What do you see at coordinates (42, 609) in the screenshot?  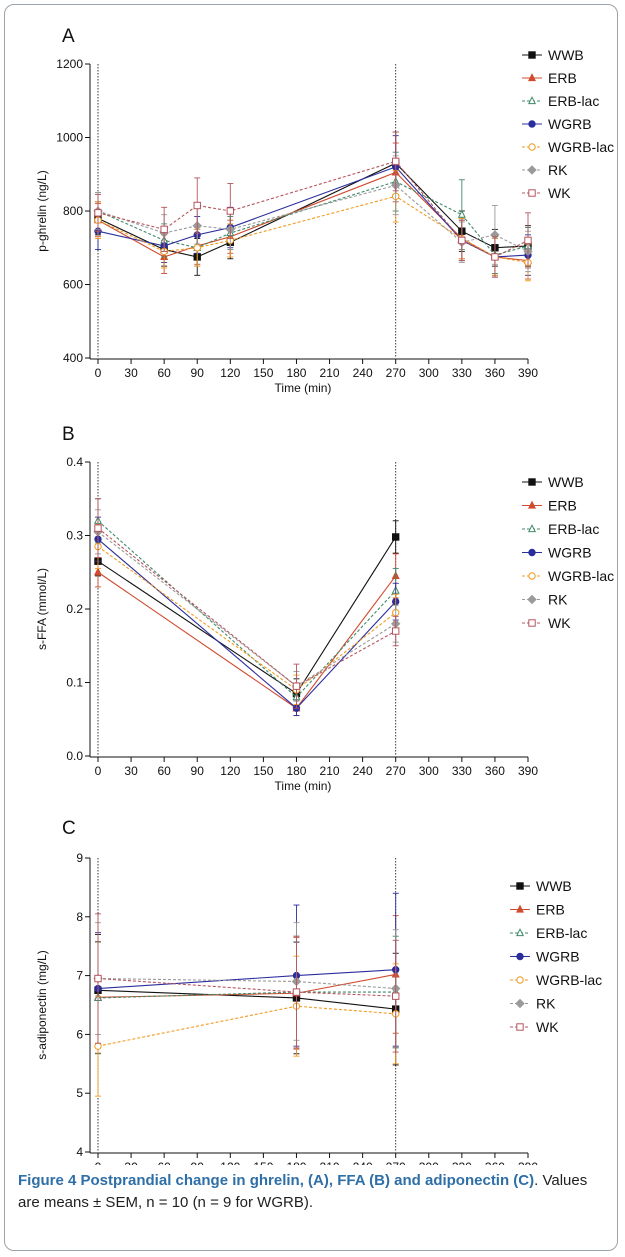 I see `y-axis-title: s-FFA (mmol/L)` at bounding box center [42, 609].